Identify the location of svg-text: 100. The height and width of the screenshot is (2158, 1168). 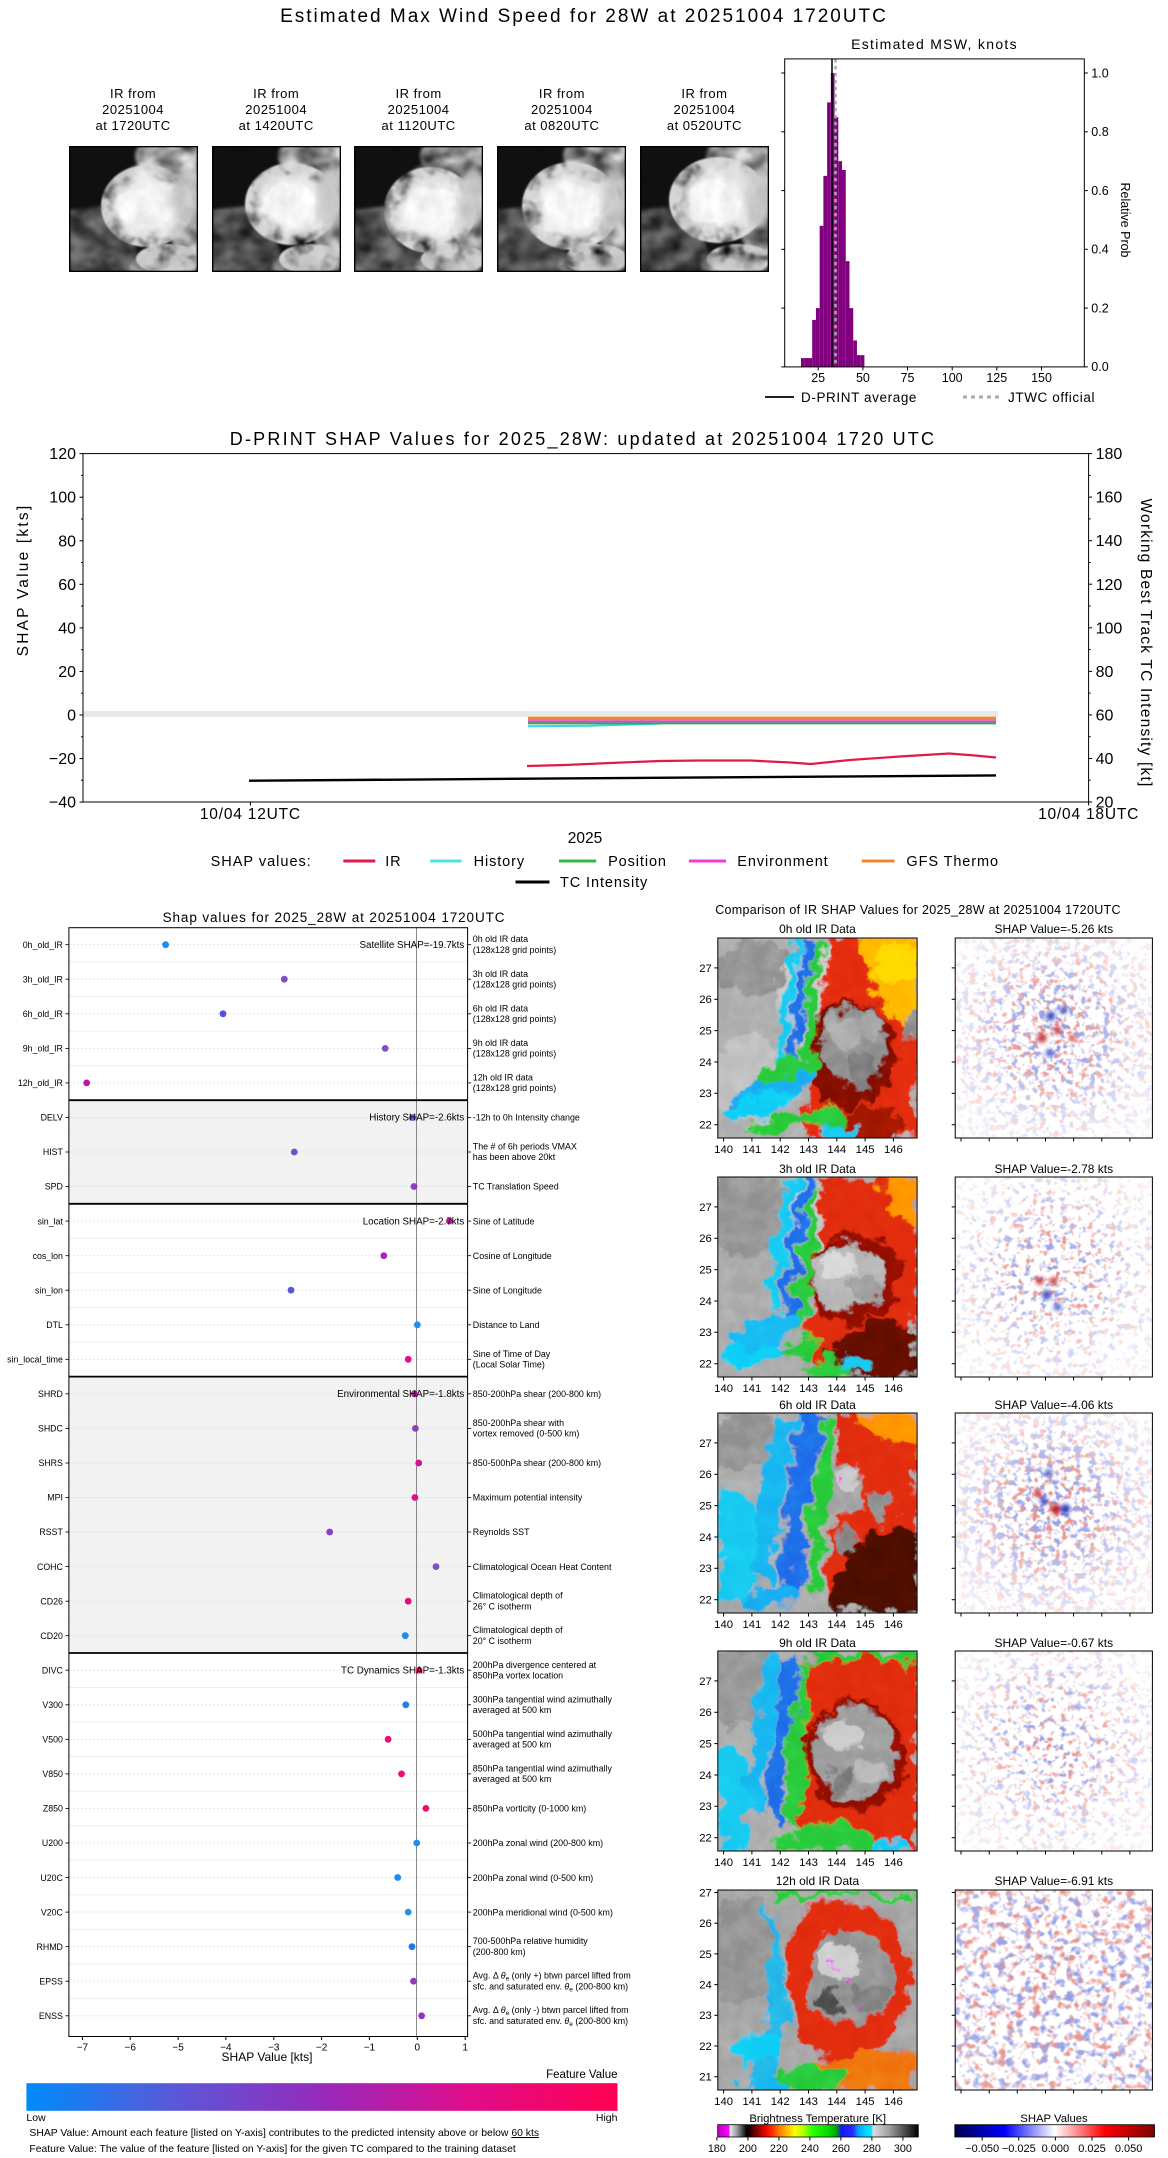
(1109, 628).